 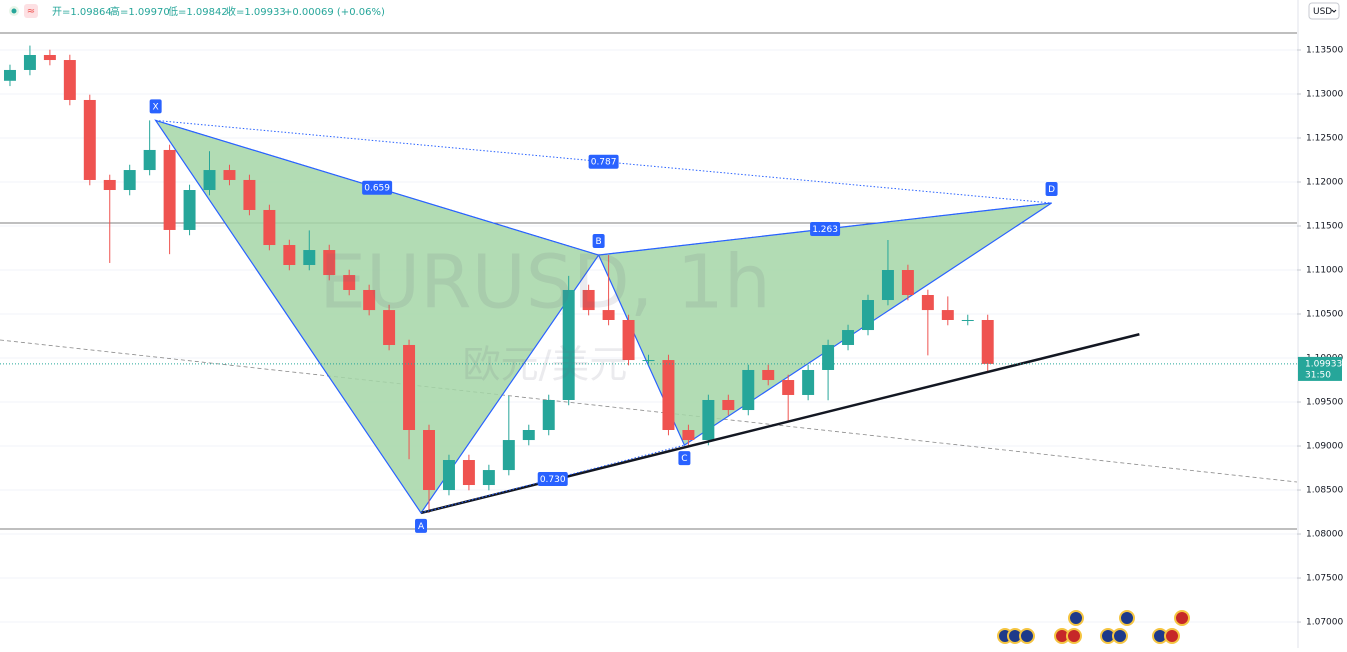 I want to click on currency-arrow, so click(x=1334, y=11).